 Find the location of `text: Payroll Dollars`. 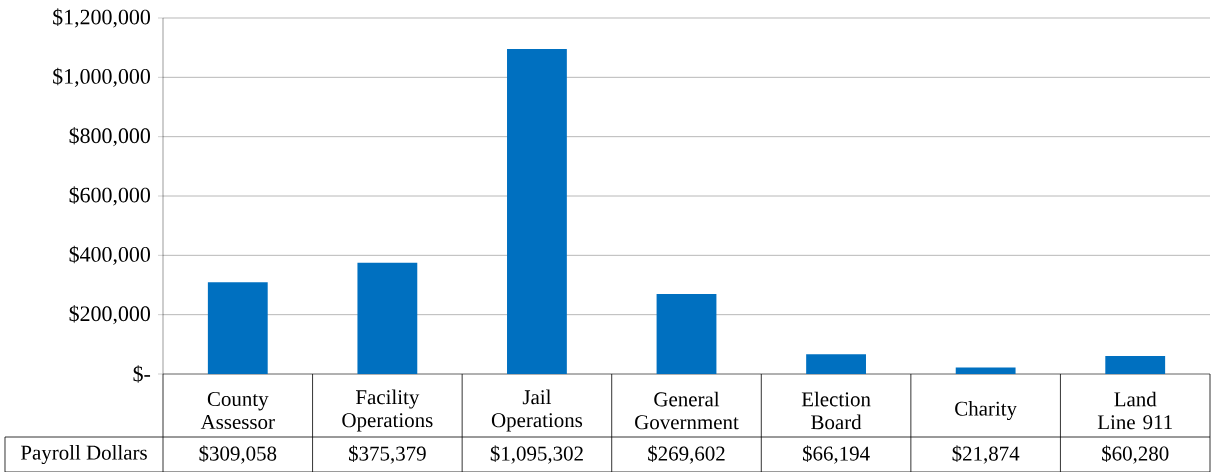

text: Payroll Dollars is located at coordinates (83, 454).